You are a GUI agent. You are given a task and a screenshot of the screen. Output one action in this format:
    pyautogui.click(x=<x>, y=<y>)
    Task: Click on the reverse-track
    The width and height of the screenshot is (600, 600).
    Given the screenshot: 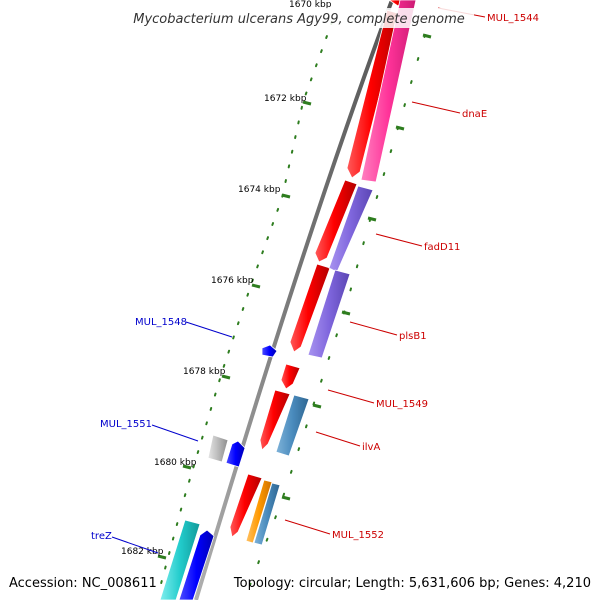 What is the action you would take?
    pyautogui.click(x=218, y=472)
    